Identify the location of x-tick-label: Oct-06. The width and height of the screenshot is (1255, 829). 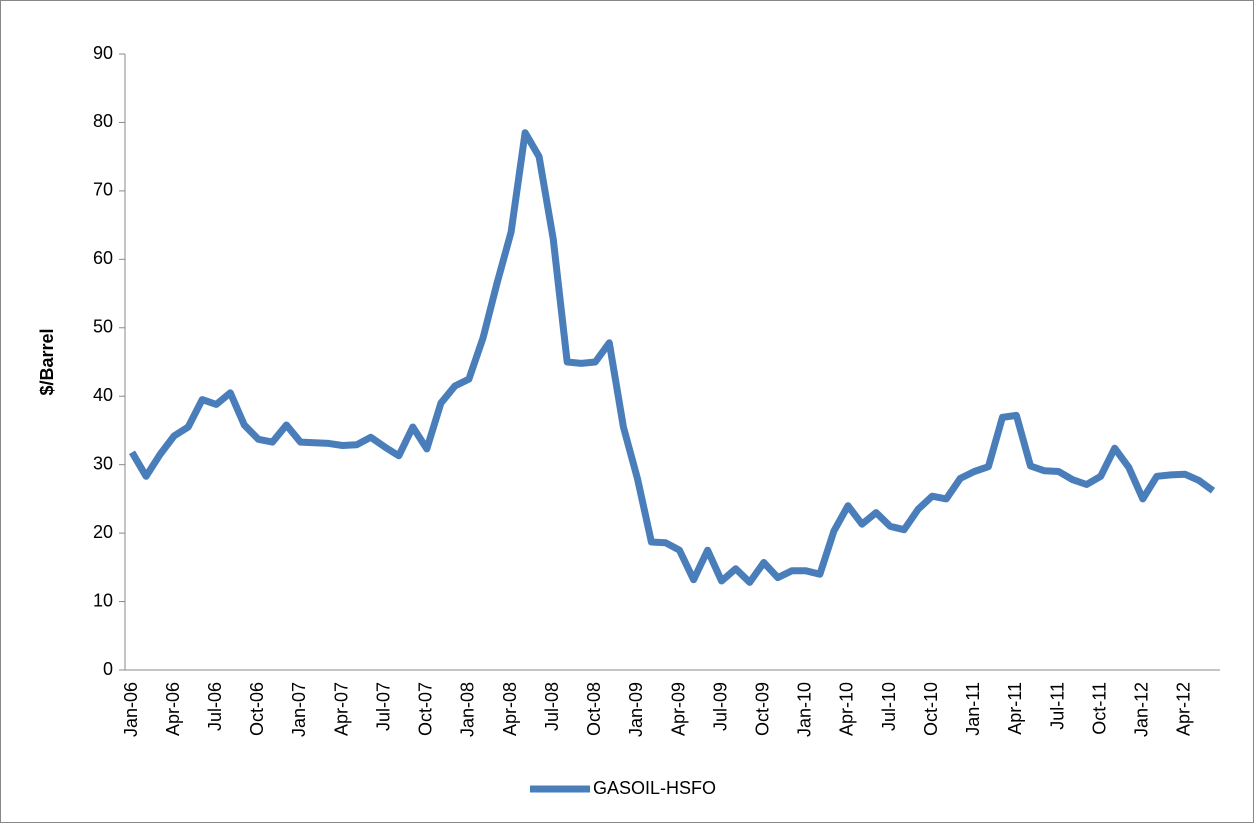
(257, 709).